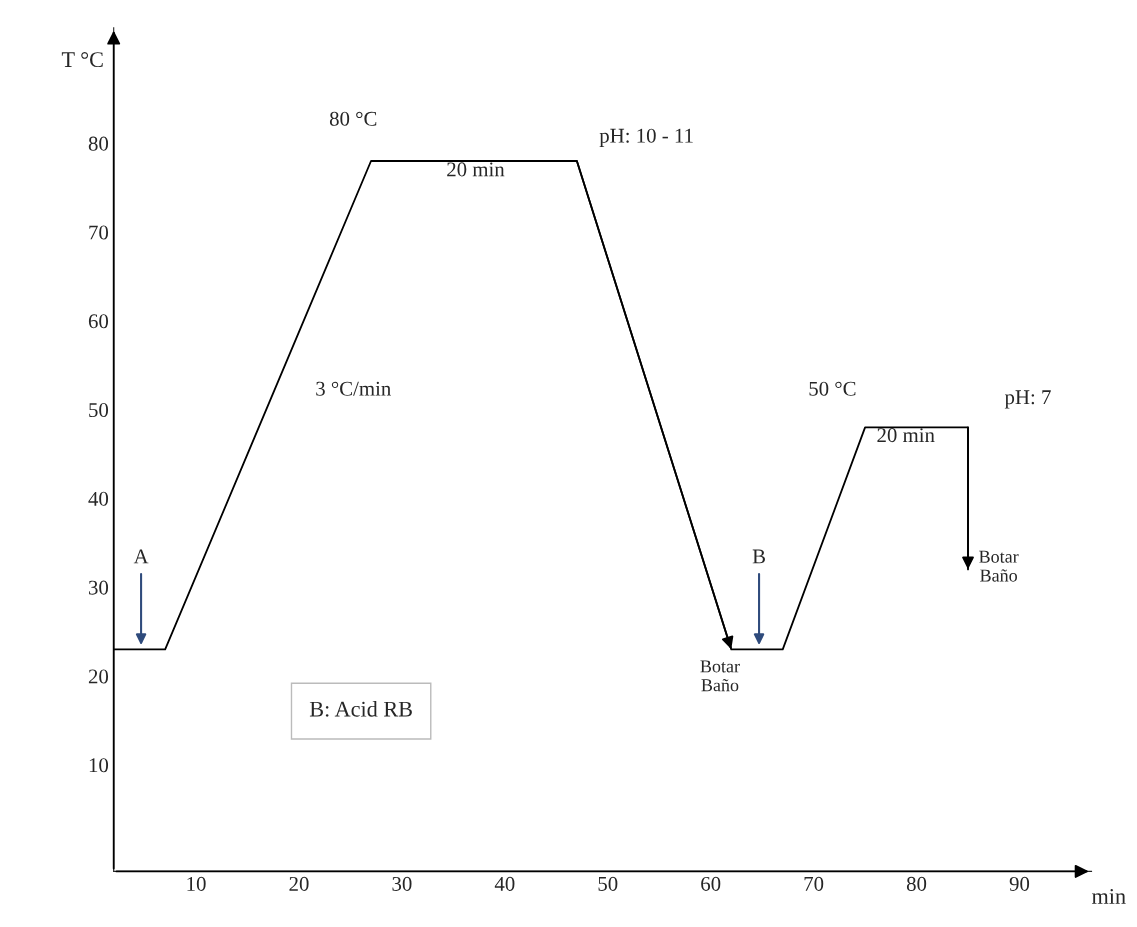 This screenshot has width=1137, height=927. Describe the element at coordinates (1108, 896) in the screenshot. I see `x-axis-title: min` at that location.